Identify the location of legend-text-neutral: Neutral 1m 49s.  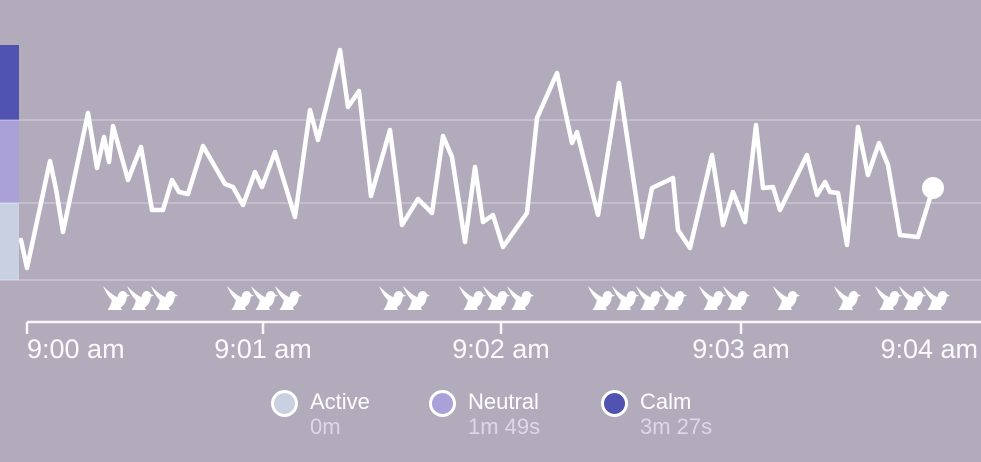
(504, 414).